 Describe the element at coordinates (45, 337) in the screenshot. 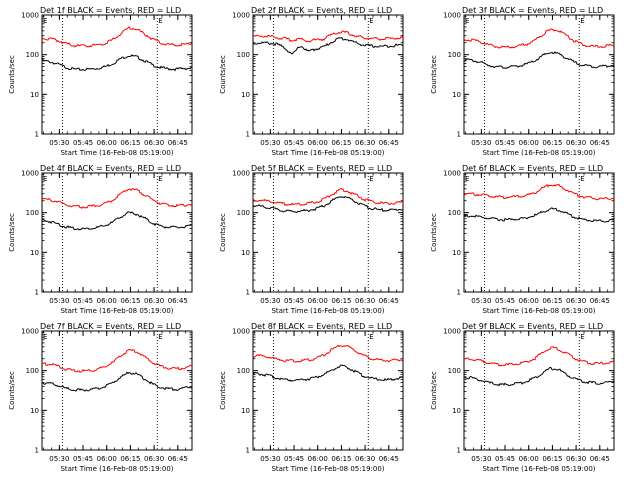

I see `corner-label: E` at that location.